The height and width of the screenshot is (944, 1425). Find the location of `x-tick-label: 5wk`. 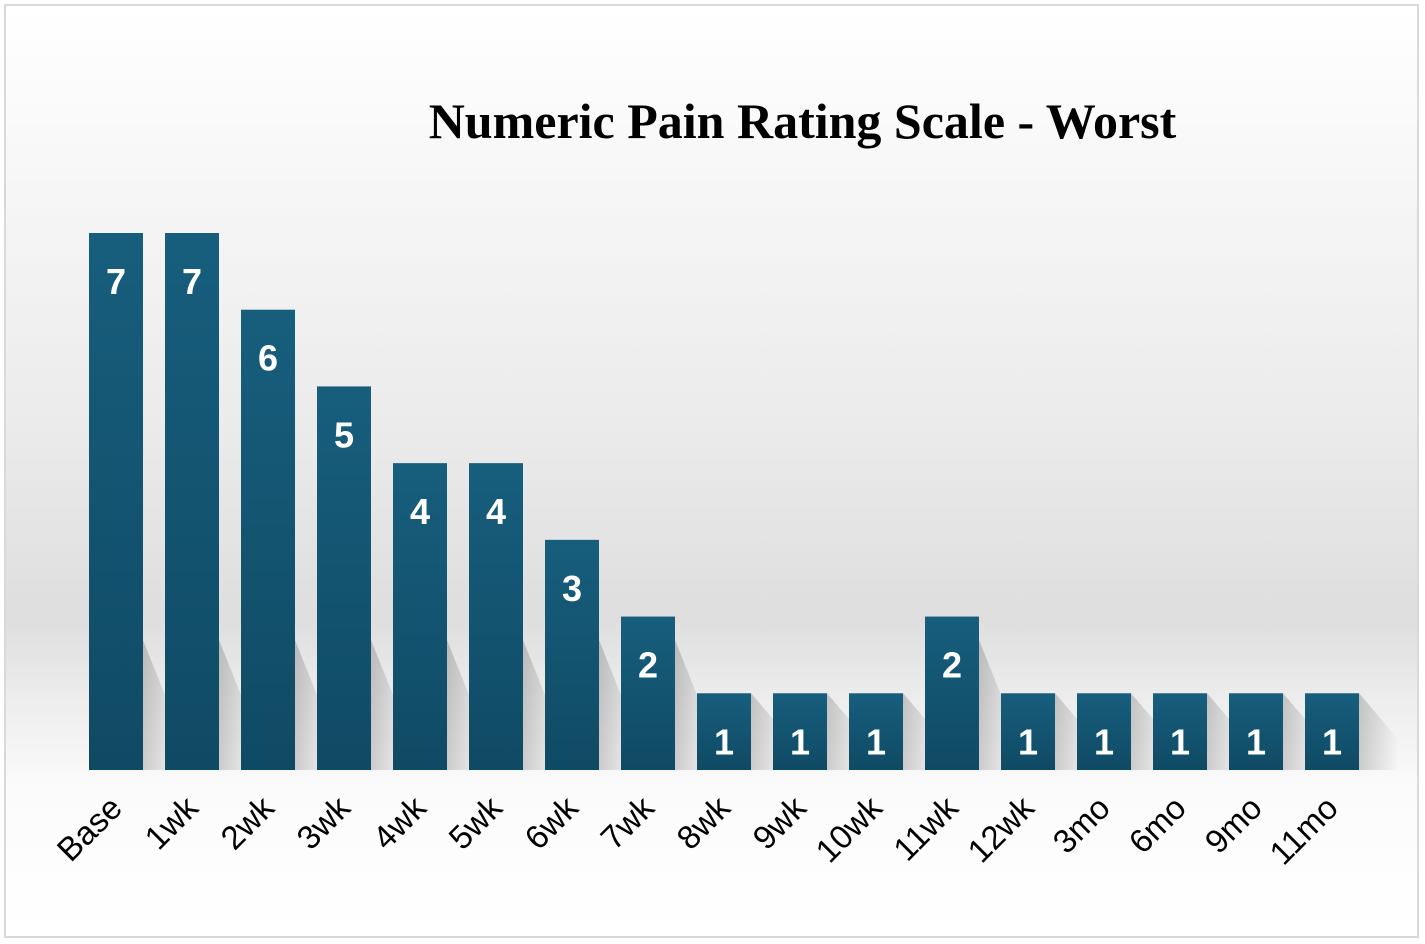

x-tick-label: 5wk is located at coordinates (475, 822).